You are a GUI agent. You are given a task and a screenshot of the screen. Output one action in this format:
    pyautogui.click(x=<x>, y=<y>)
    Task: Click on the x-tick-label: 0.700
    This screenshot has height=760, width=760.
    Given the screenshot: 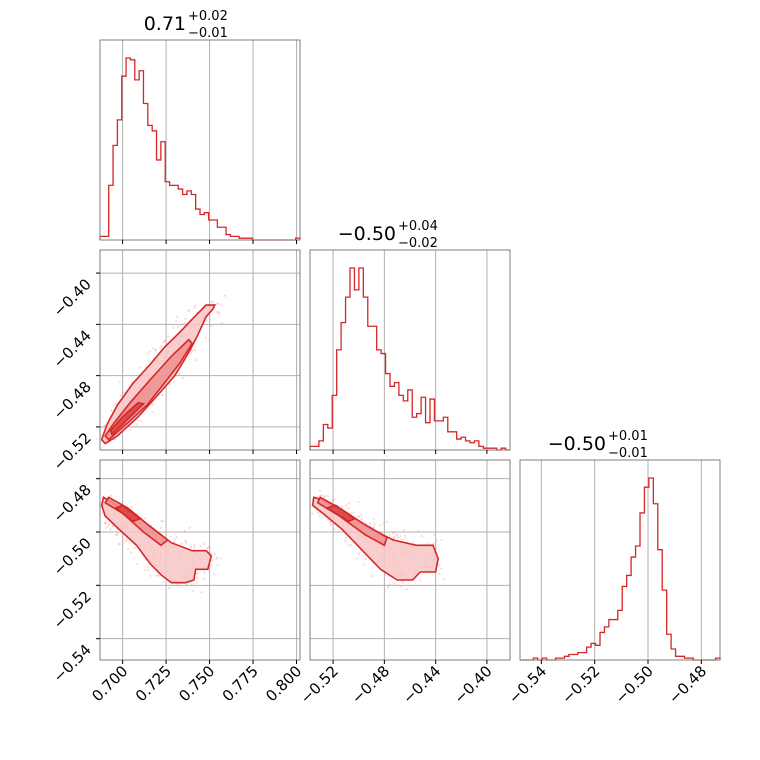 What is the action you would take?
    pyautogui.click(x=109, y=683)
    